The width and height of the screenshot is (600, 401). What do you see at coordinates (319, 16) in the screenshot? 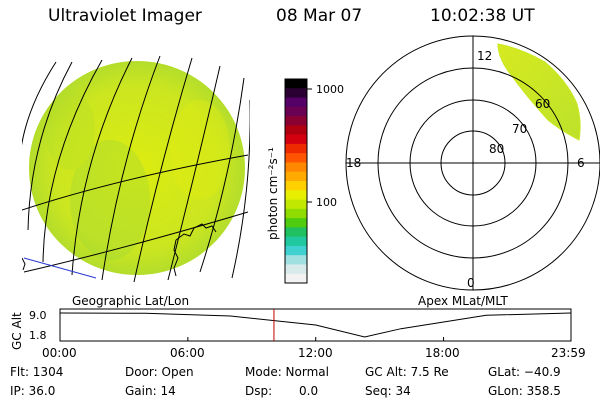
I see `date-label: 08 Mar 07` at bounding box center [319, 16].